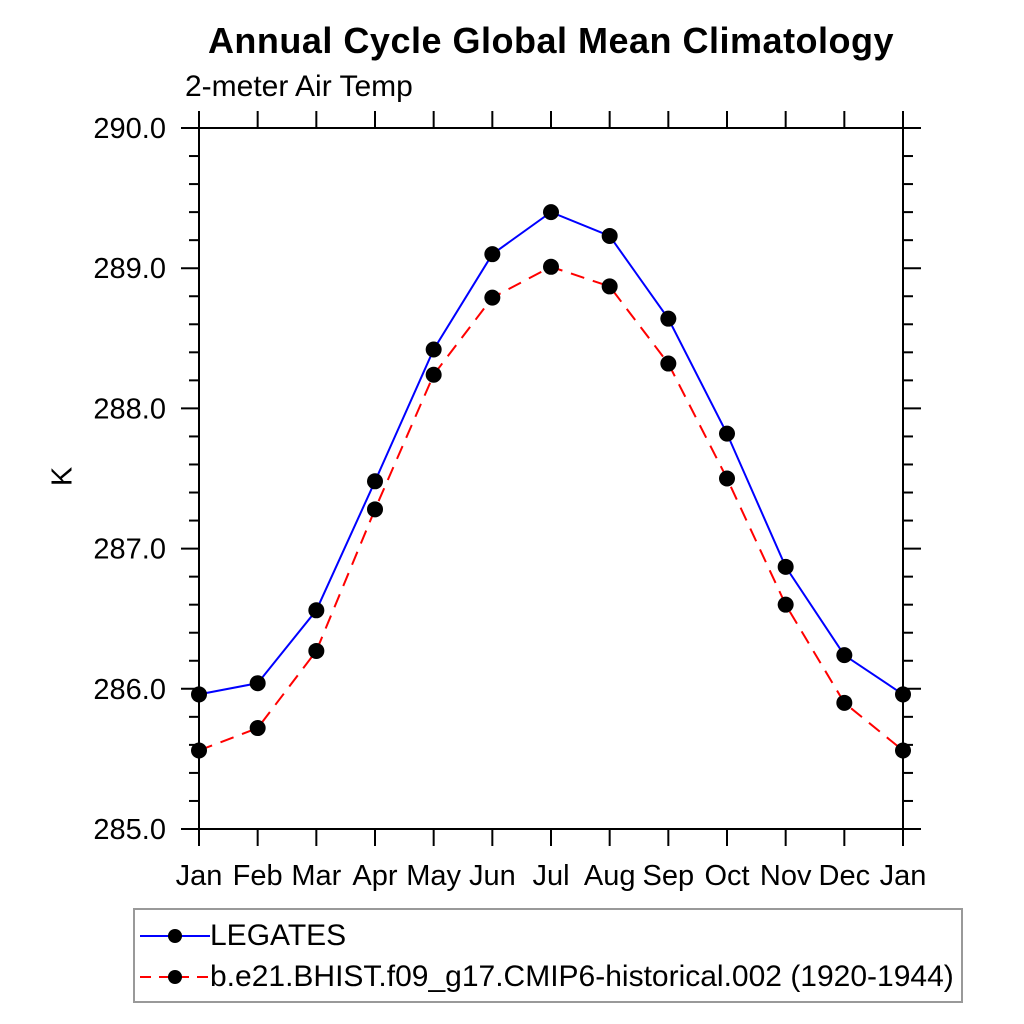 The height and width of the screenshot is (1024, 1024). I want to click on x-tick-label: Mar, so click(316, 876).